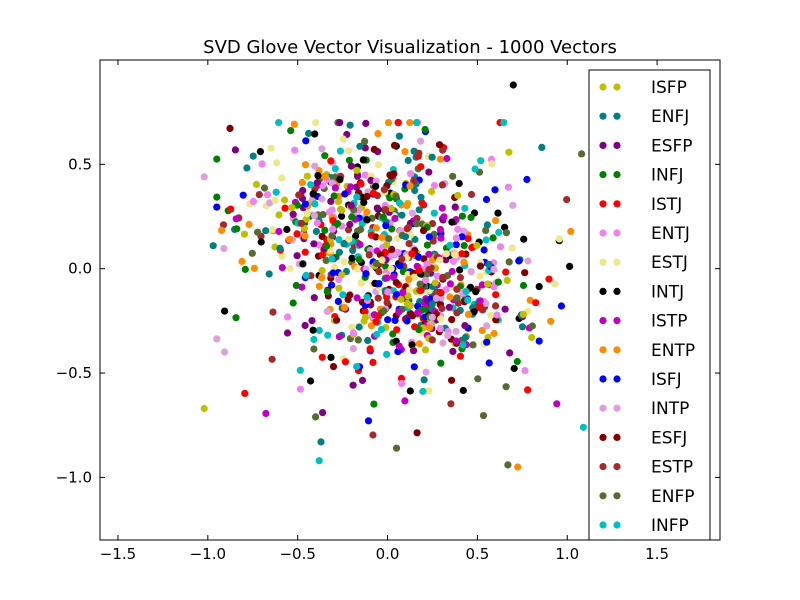 The image size is (800, 600). Describe the element at coordinates (672, 468) in the screenshot. I see `legend-label: ESTP` at that location.